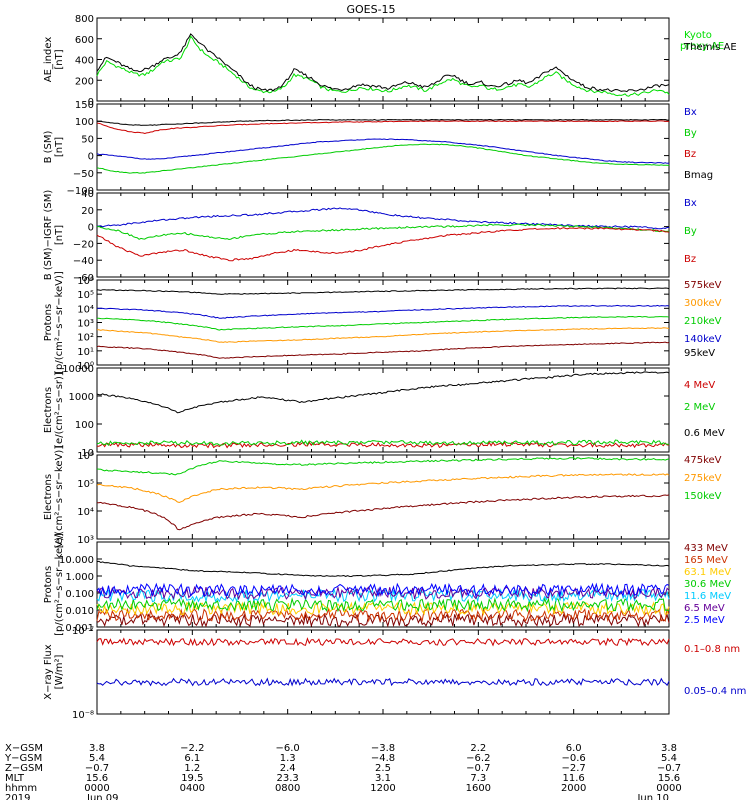 This screenshot has width=750, height=804. Describe the element at coordinates (706, 560) in the screenshot. I see `legend-entry-line: 165 MeV` at that location.